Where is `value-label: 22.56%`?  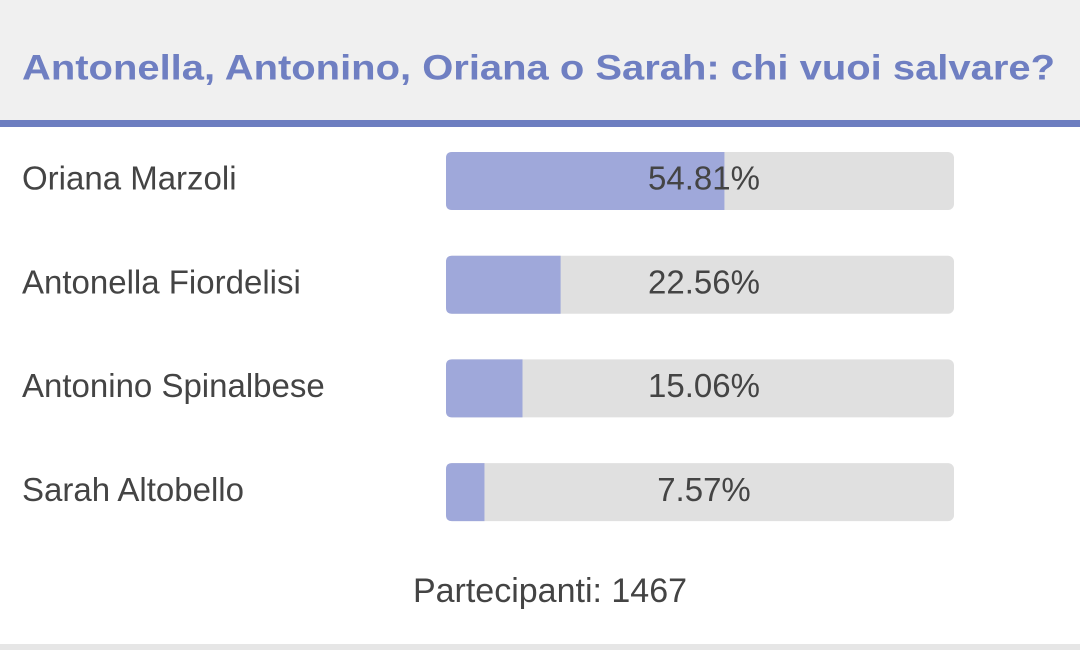
value-label: 22.56% is located at coordinates (704, 281).